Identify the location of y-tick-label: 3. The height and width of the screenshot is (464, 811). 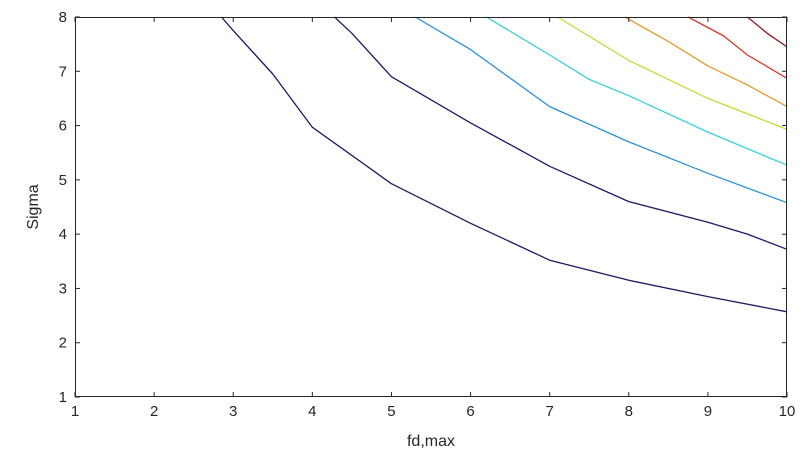
(63, 288).